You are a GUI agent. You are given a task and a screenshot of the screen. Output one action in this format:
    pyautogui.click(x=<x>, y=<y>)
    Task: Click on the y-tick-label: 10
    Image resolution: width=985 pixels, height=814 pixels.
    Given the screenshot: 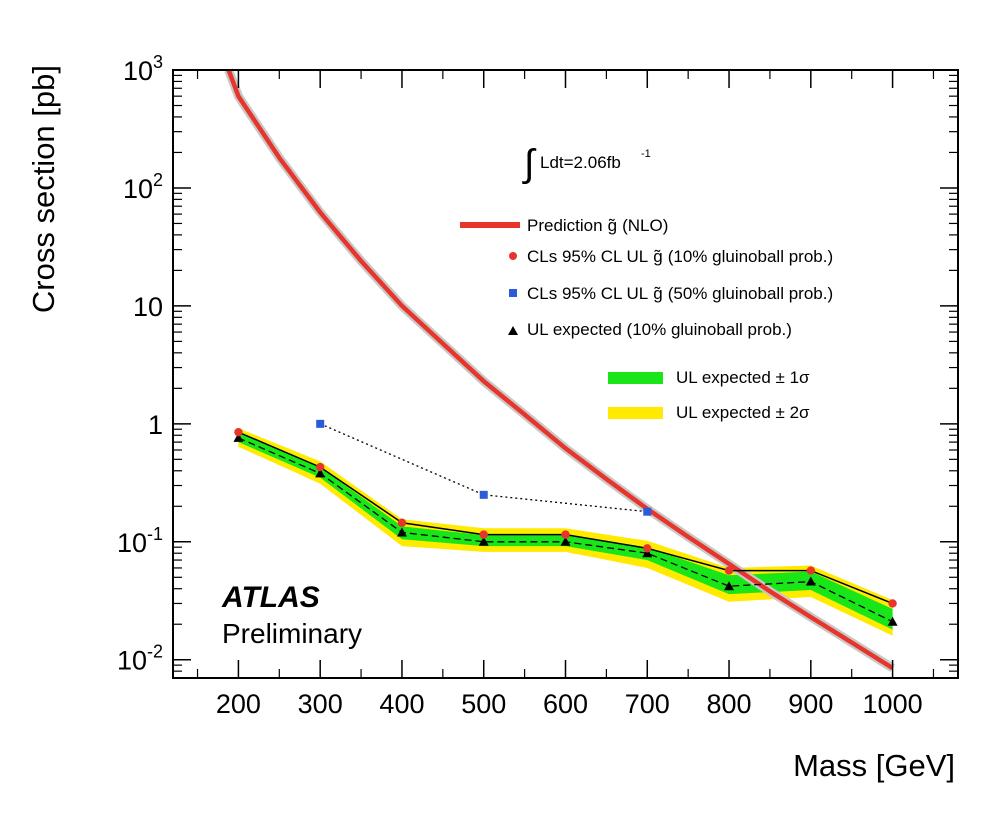 What is the action you would take?
    pyautogui.click(x=148, y=307)
    